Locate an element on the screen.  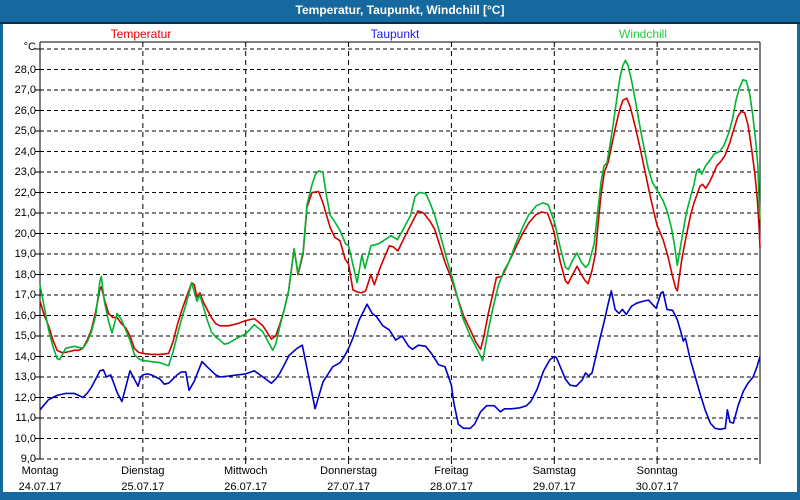
title-bar: Temperatur, Taupunkt, Windchill [°C] is located at coordinates (400, 12).